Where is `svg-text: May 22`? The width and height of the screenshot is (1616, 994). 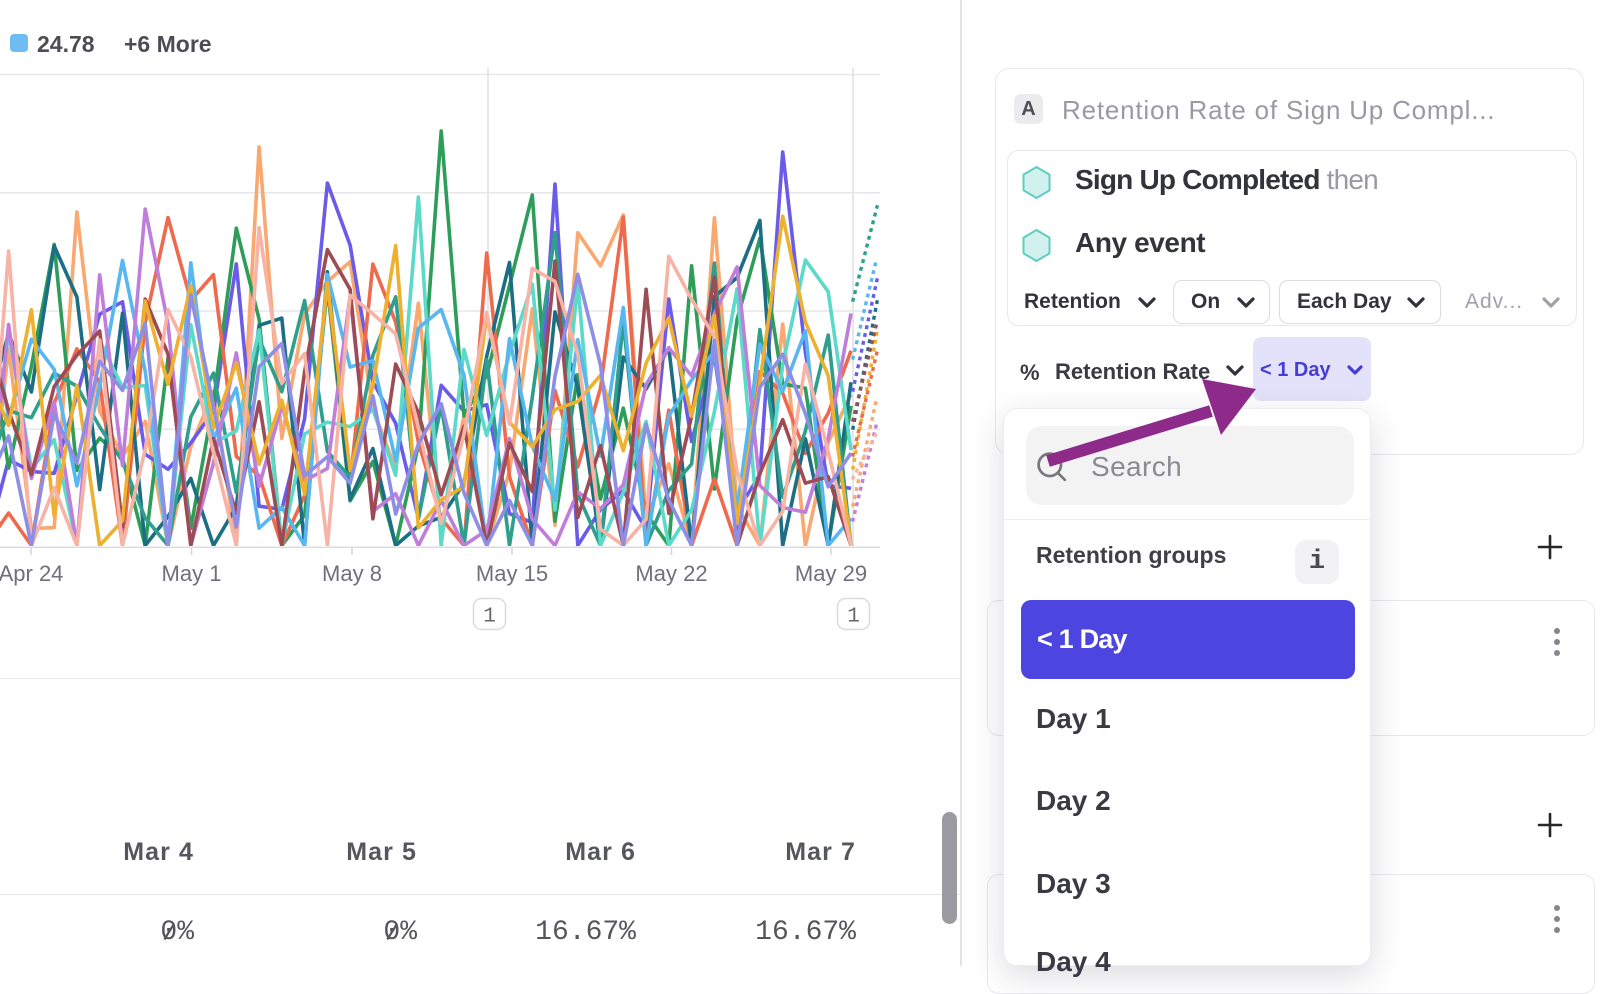
svg-text: May 22 is located at coordinates (671, 573).